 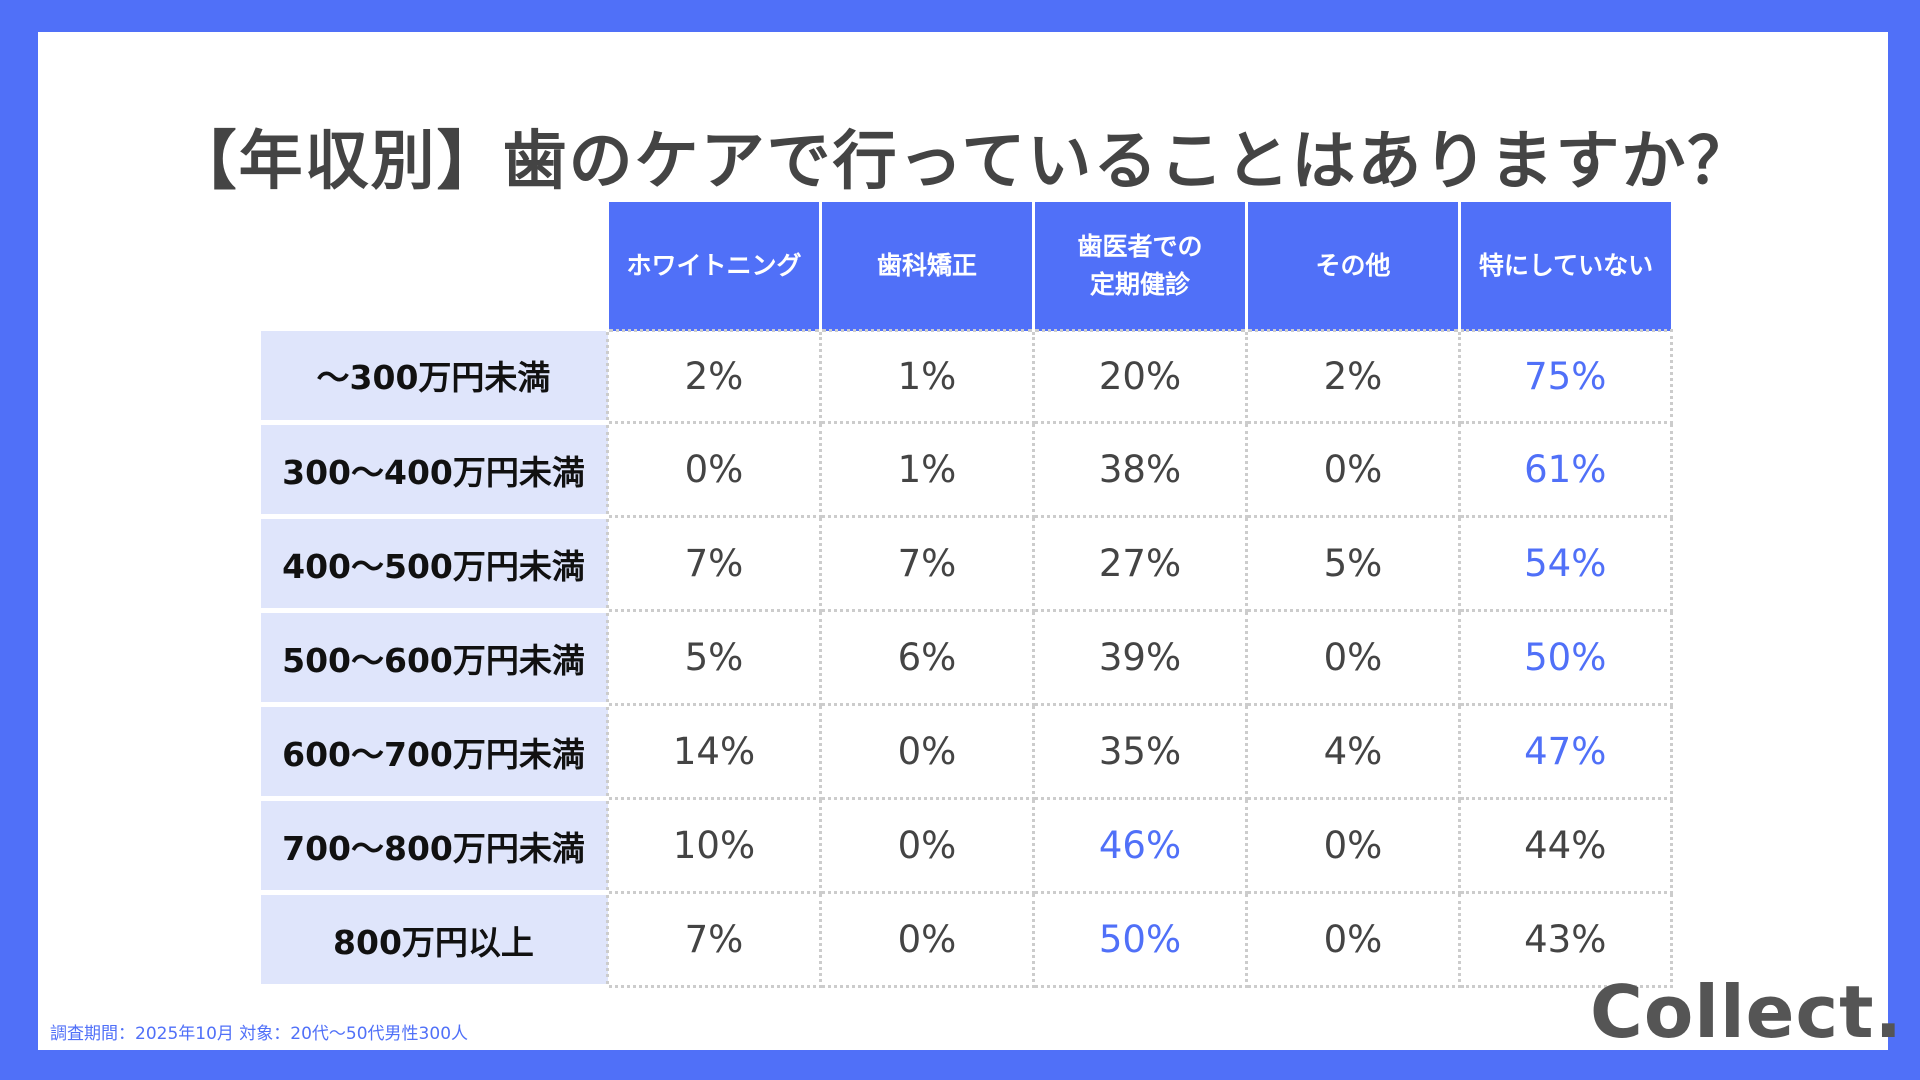 What do you see at coordinates (259, 1034) in the screenshot?
I see `survey-footnote: 調査期間：2025年10月 対象：20代〜50代男性300人` at bounding box center [259, 1034].